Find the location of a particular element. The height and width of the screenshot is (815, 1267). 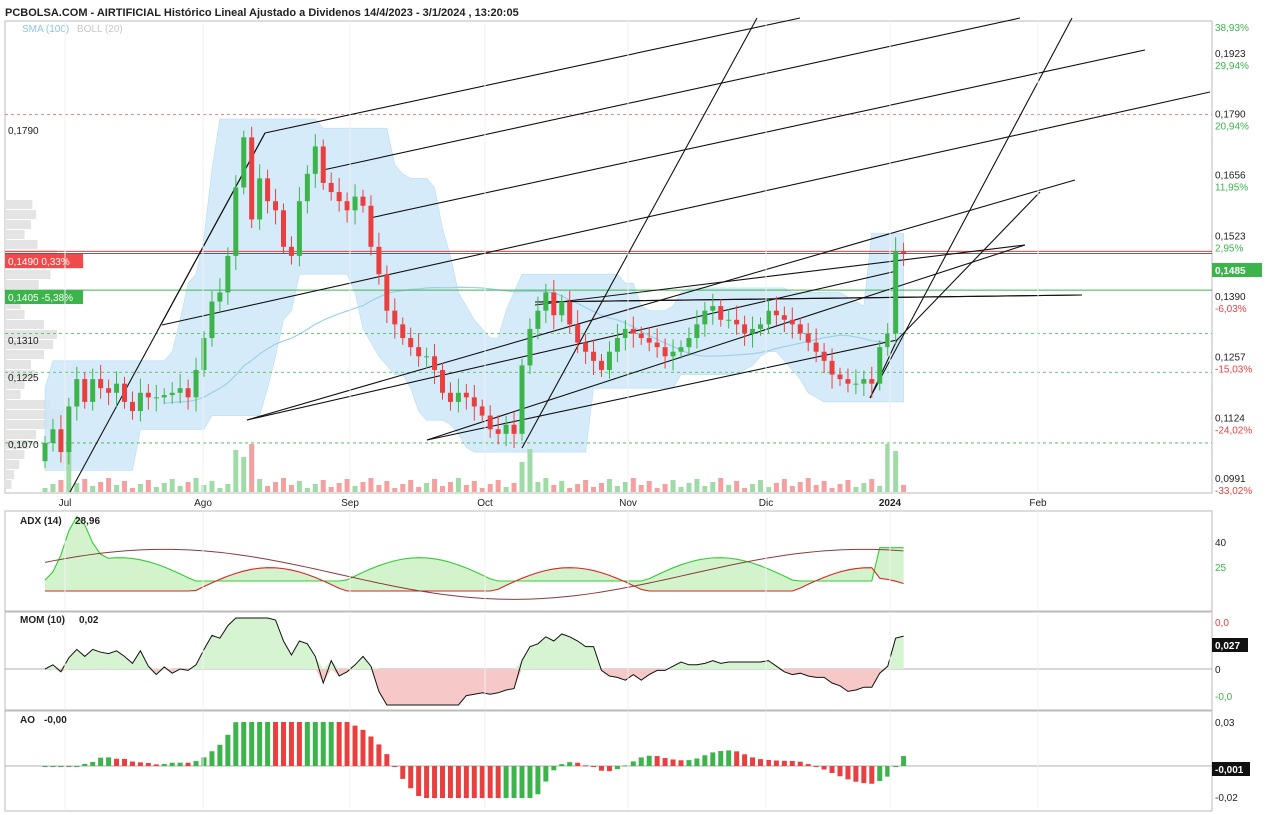

mom-badge: 0,027 is located at coordinates (1227, 646).